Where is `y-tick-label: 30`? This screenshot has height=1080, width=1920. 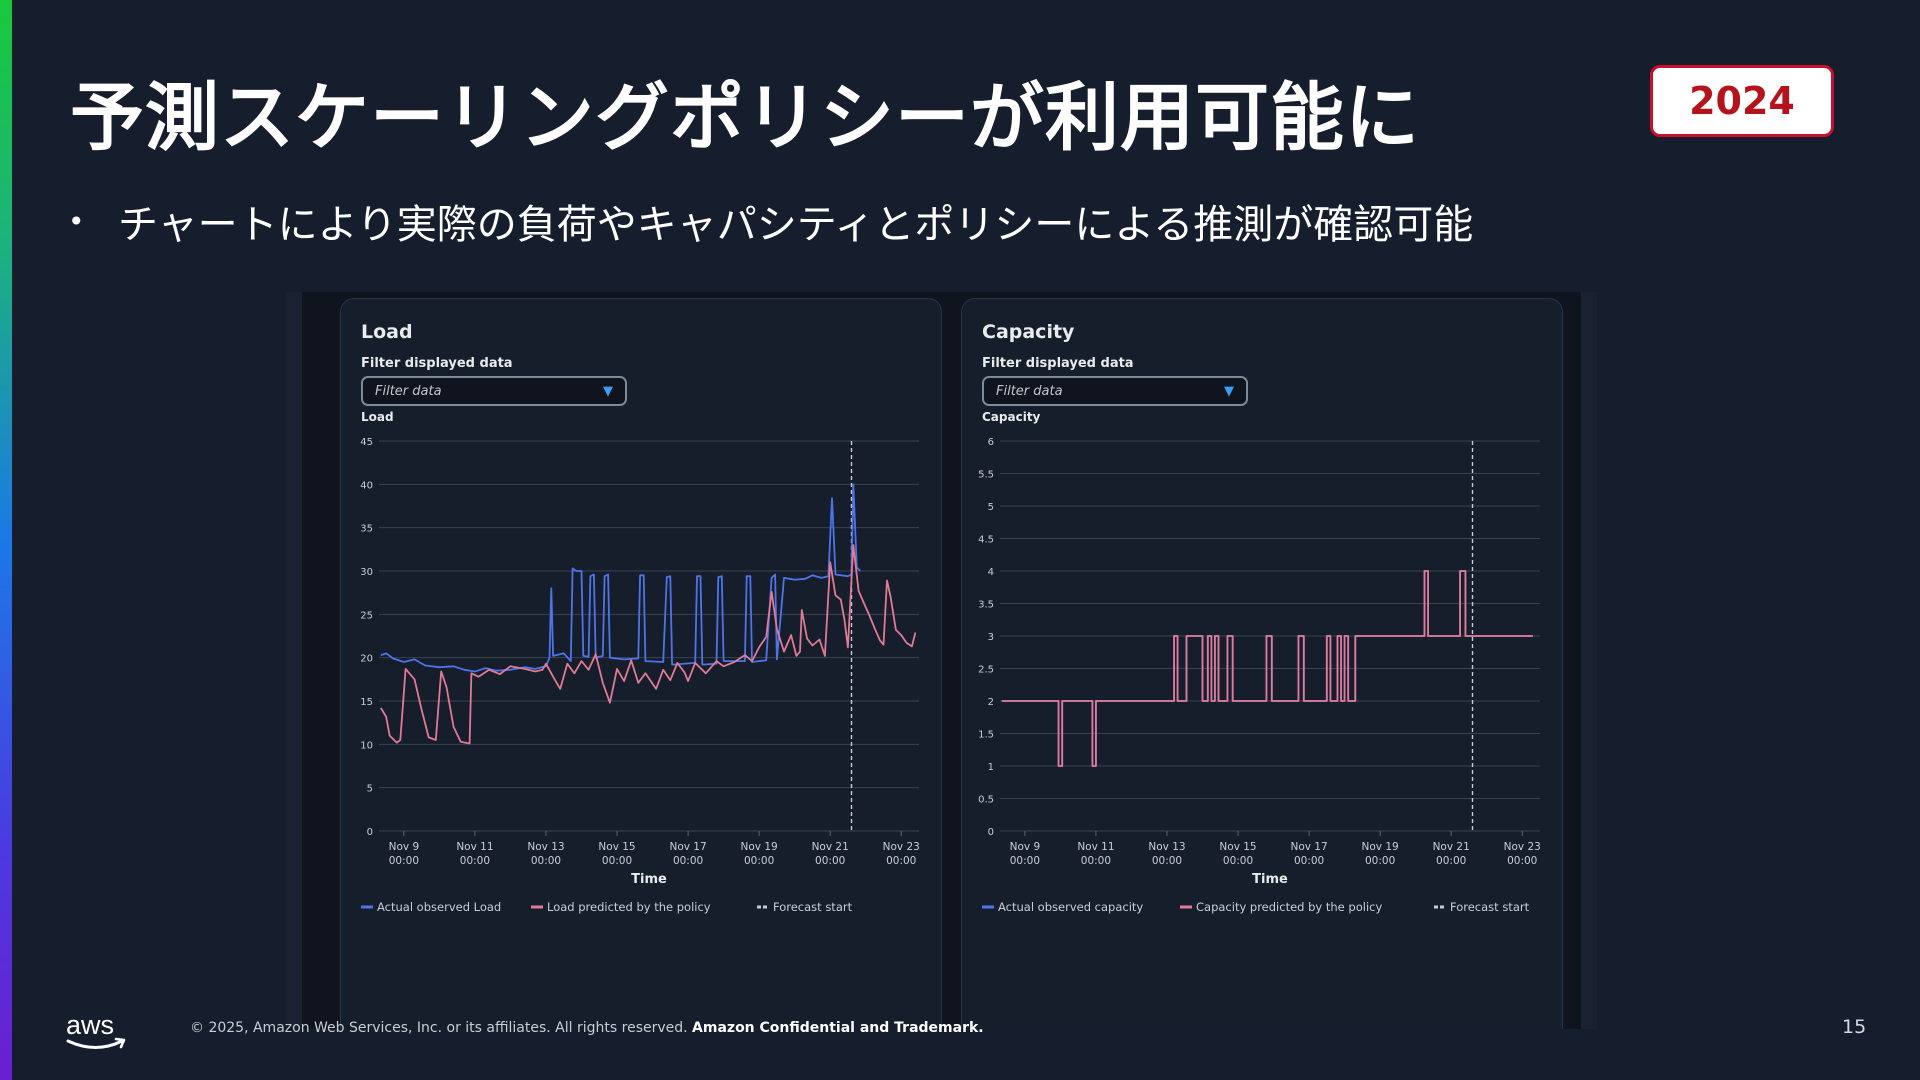
y-tick-label: 30 is located at coordinates (366, 572).